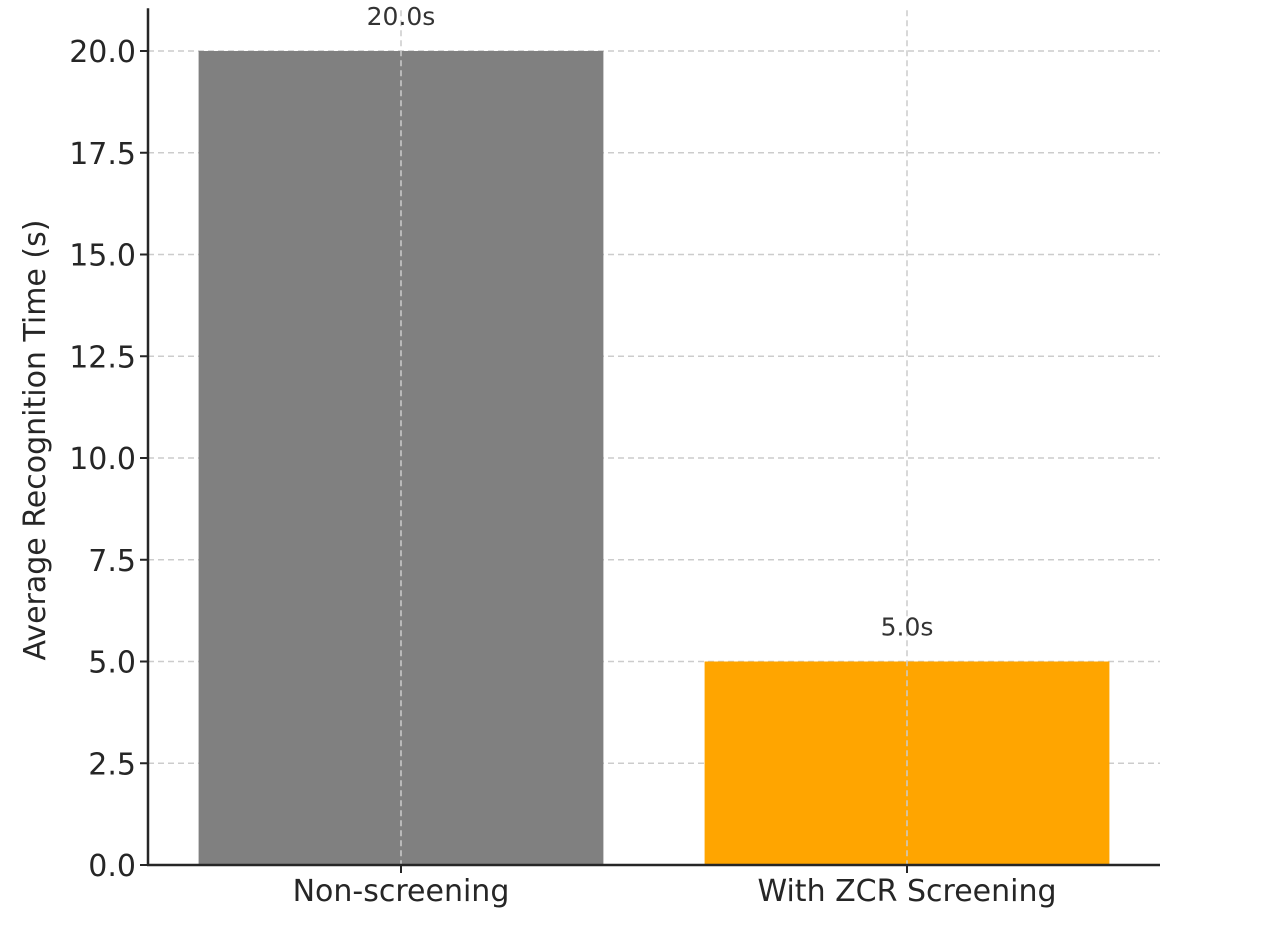 This screenshot has width=1277, height=933. I want to click on y-tick-label: 7.5, so click(112, 561).